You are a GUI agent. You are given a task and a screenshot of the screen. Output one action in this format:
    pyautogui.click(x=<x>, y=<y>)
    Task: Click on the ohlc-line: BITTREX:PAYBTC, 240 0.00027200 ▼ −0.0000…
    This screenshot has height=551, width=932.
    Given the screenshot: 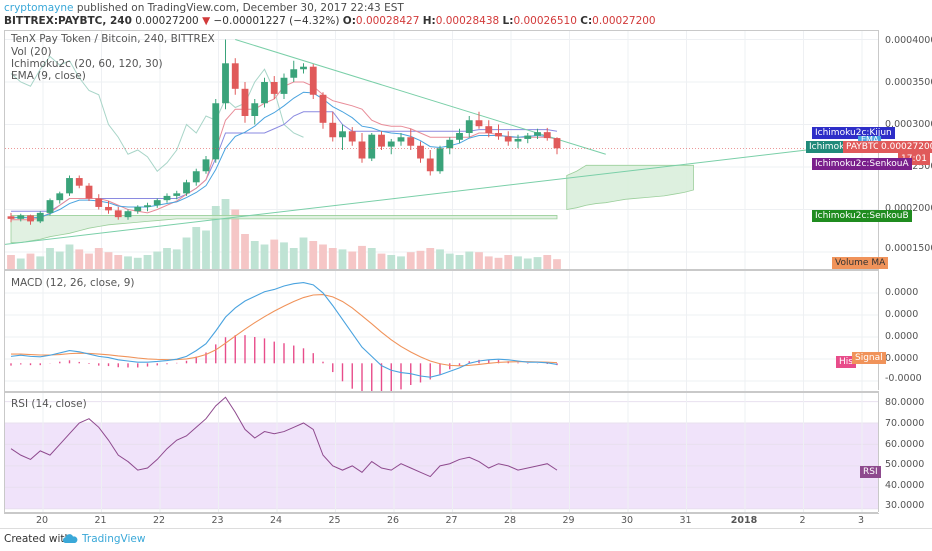 What is the action you would take?
    pyautogui.click(x=330, y=21)
    